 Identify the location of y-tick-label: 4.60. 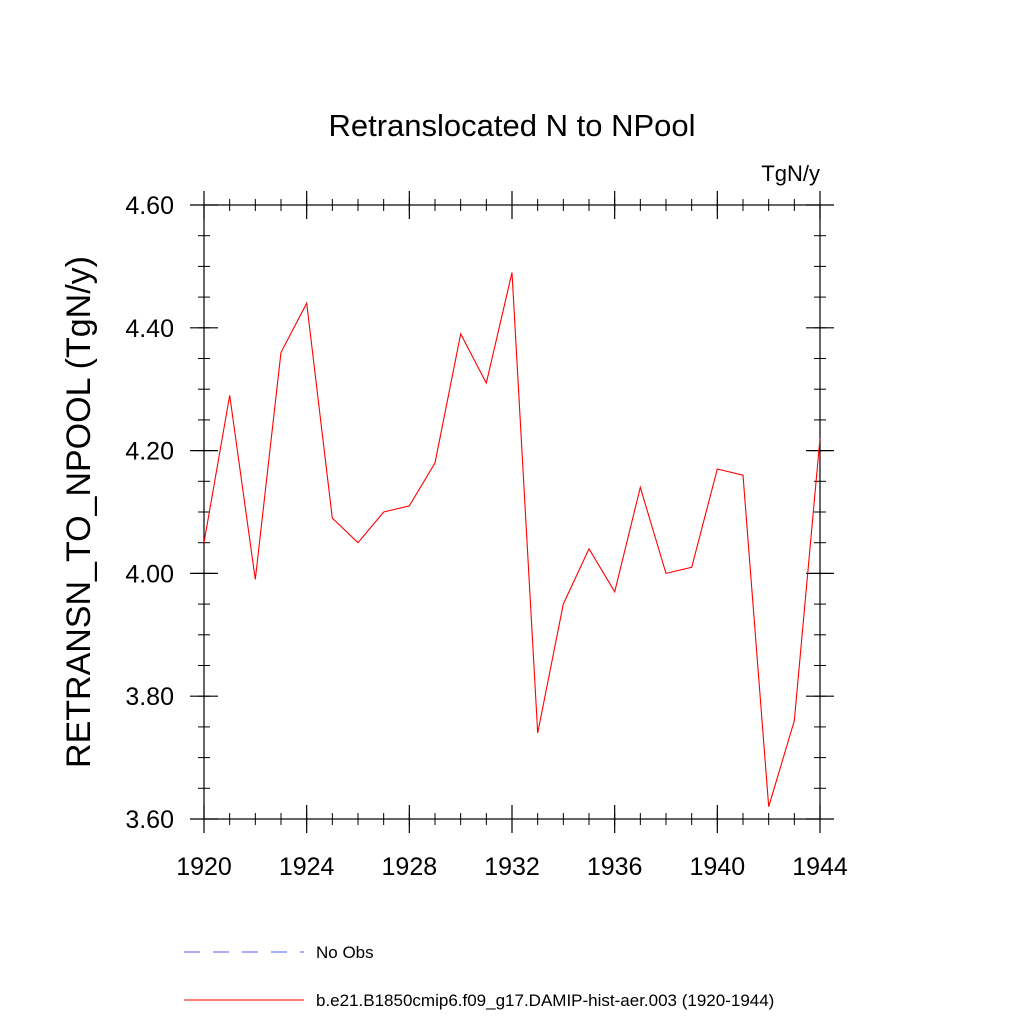
(149, 206).